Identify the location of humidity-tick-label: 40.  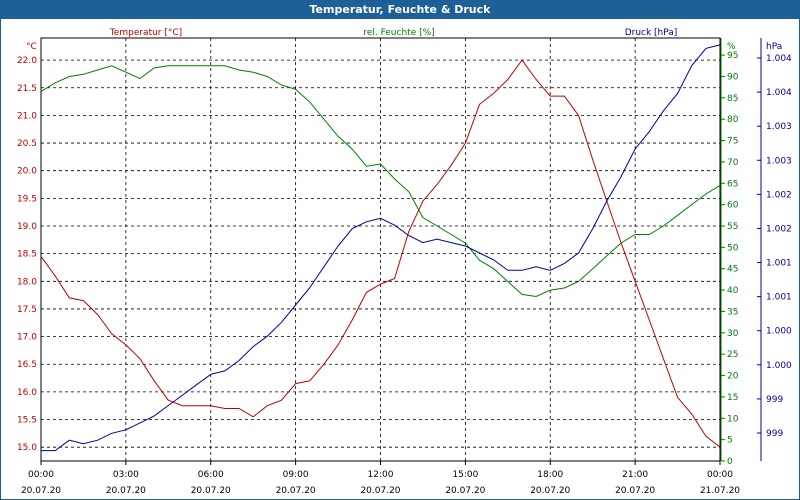
(733, 291).